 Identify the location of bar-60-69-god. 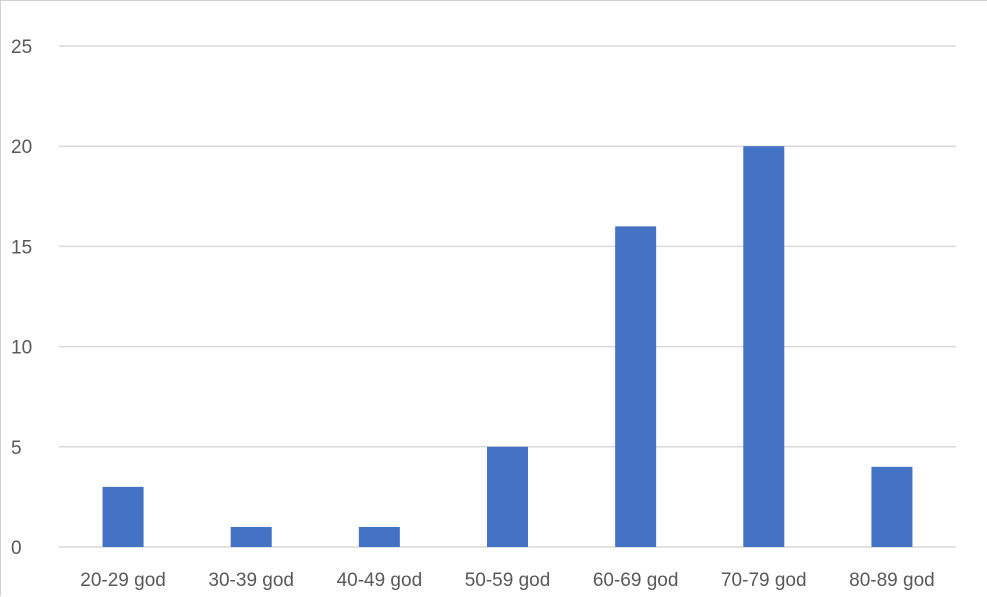
(636, 387).